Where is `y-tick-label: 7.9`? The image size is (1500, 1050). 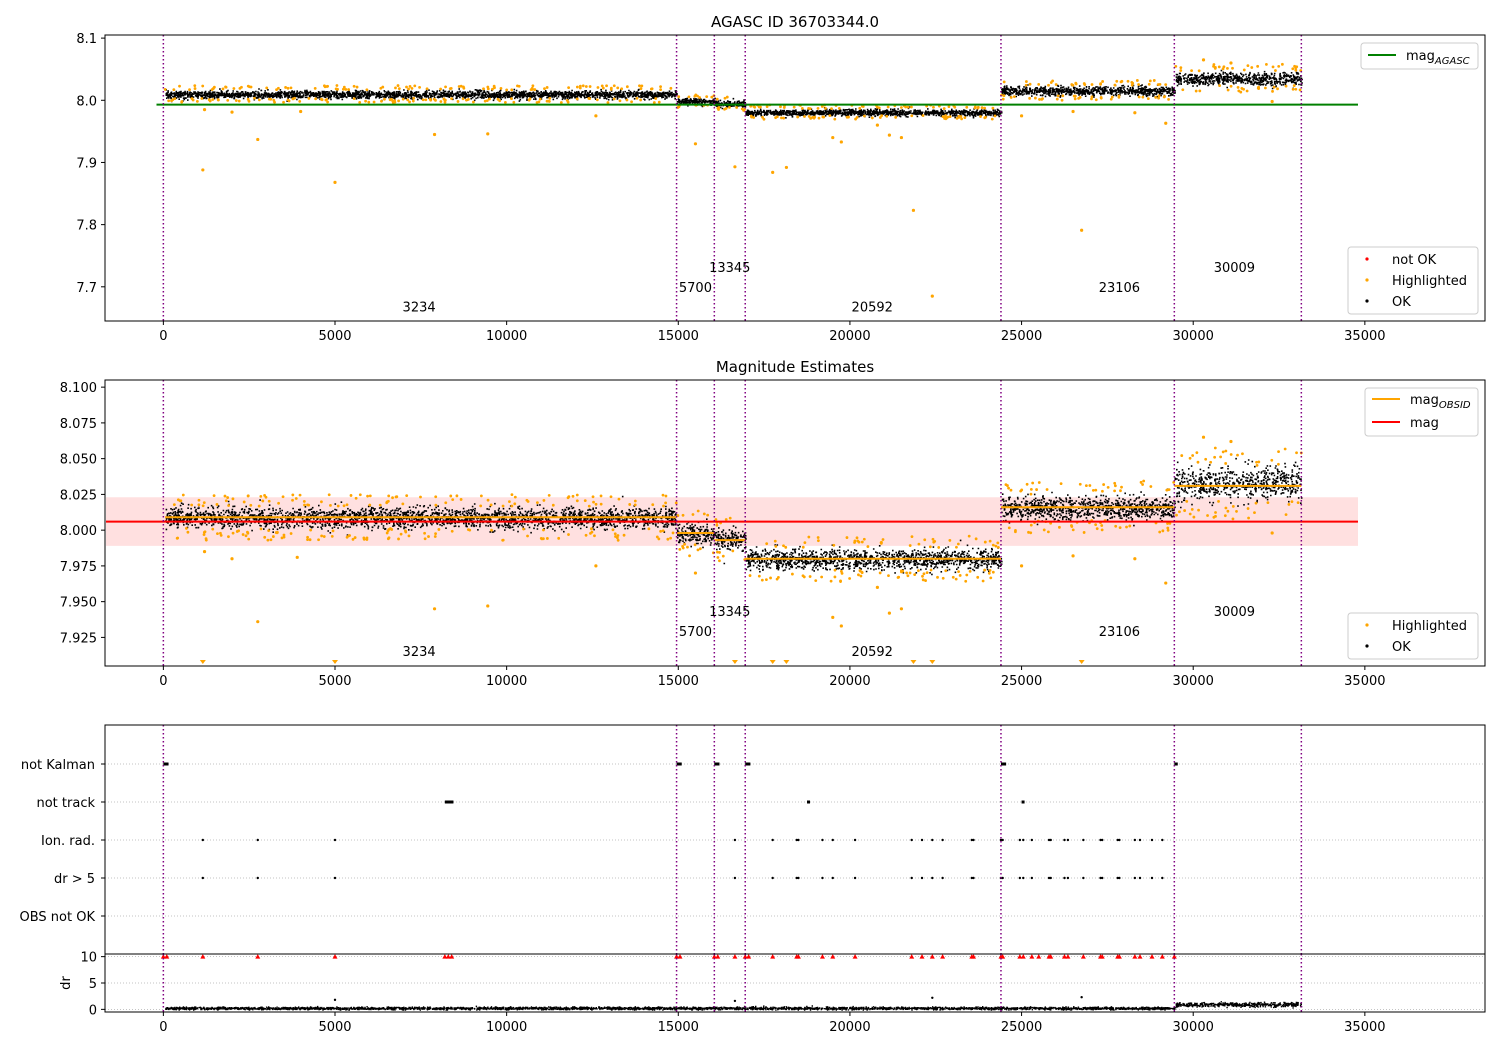
y-tick-label: 7.9 is located at coordinates (86, 163).